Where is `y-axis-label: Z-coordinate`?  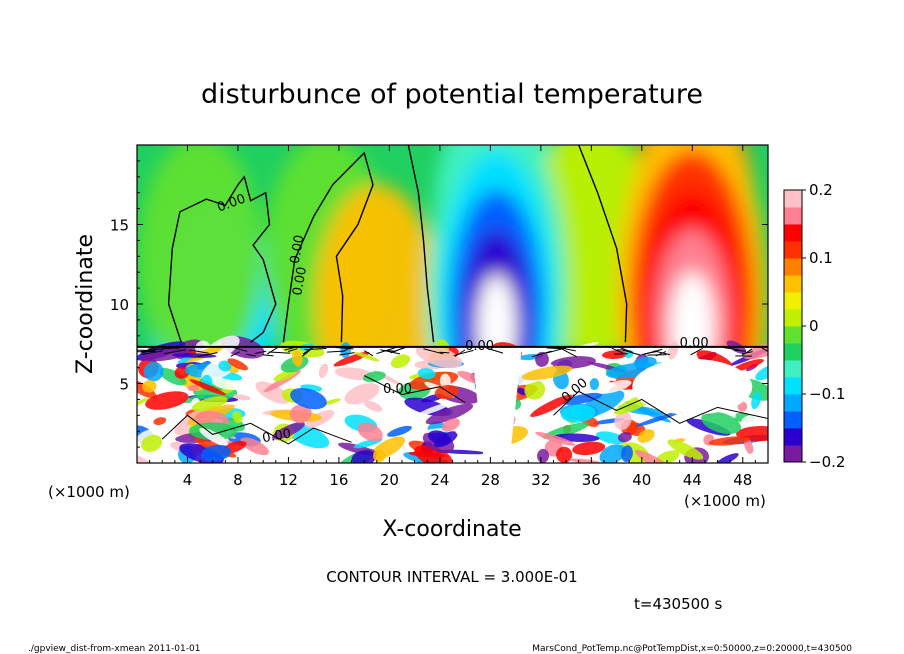
y-axis-label: Z-coordinate is located at coordinates (85, 304).